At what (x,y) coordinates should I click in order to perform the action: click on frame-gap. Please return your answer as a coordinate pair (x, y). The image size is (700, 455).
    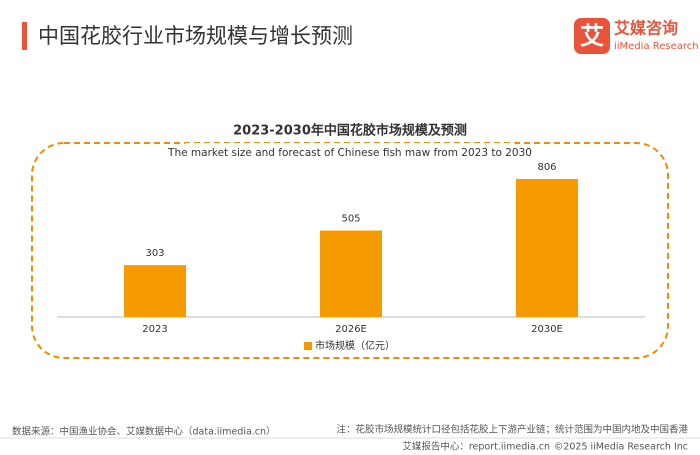
    Looking at the image, I should click on (350, 153).